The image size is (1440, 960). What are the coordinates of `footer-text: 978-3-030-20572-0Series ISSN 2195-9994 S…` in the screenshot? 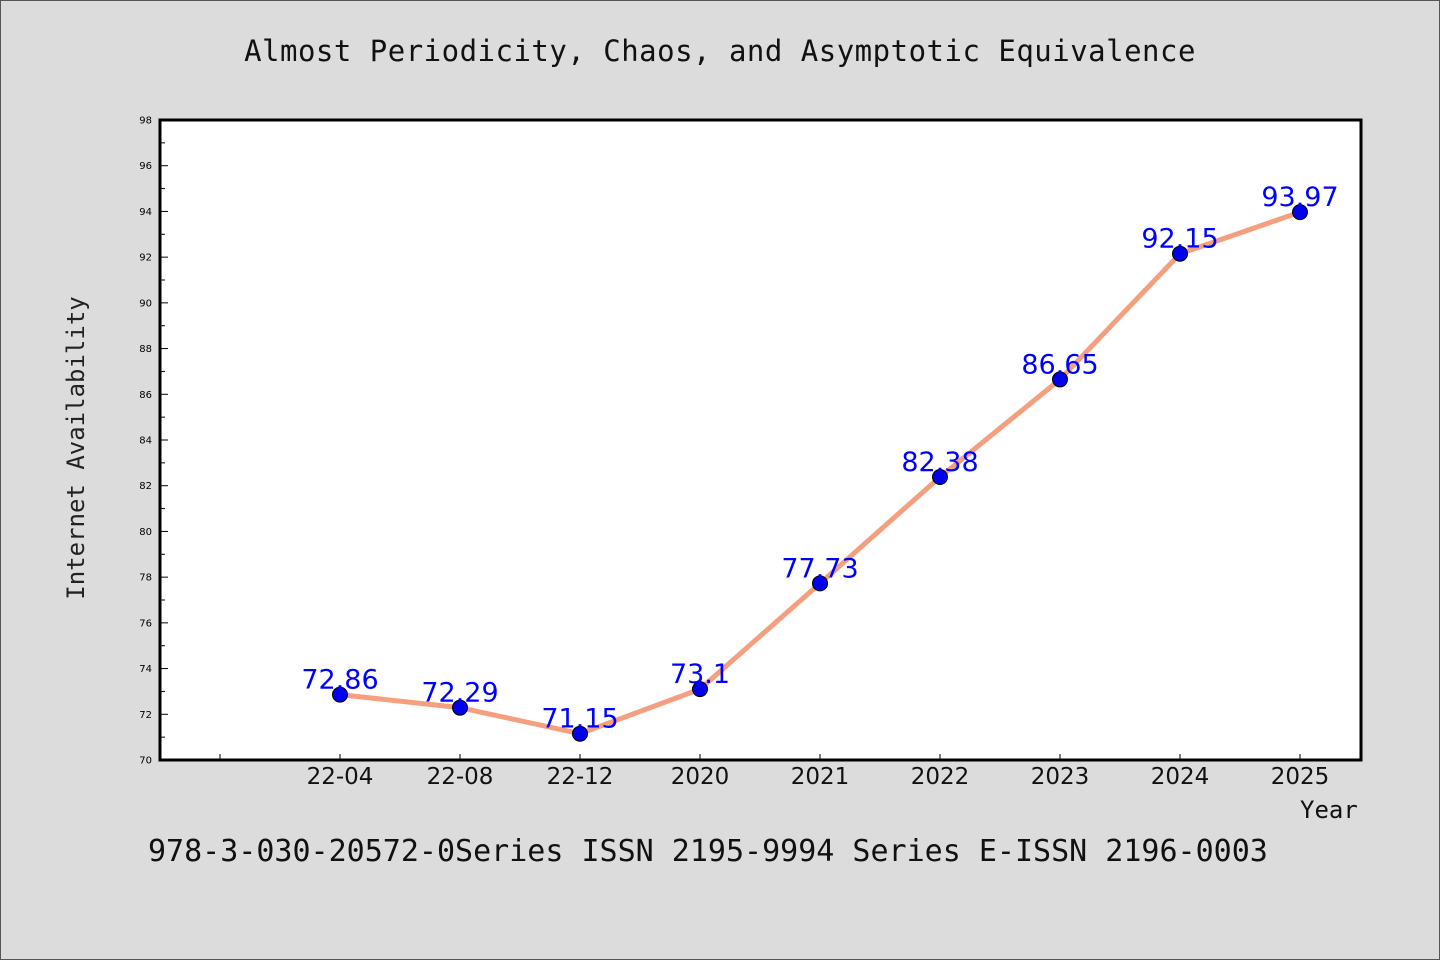 It's located at (708, 851).